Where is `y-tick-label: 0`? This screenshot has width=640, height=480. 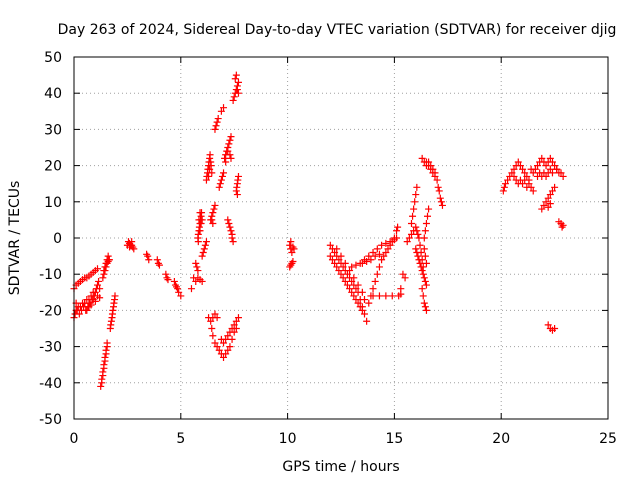
y-tick-label: 0 is located at coordinates (57, 239).